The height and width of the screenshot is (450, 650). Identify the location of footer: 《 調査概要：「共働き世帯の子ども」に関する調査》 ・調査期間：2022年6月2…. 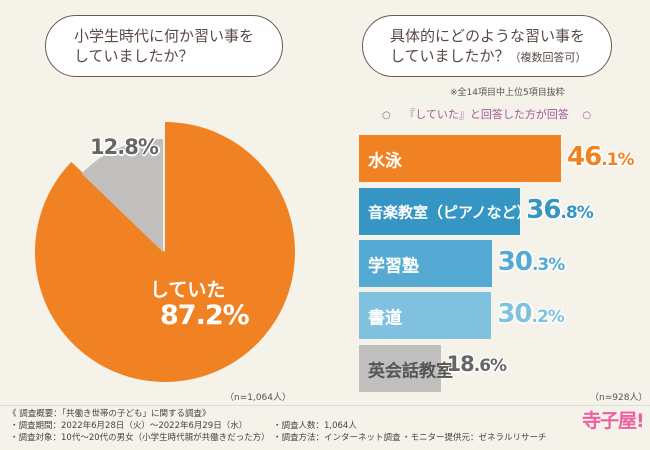
(325, 427).